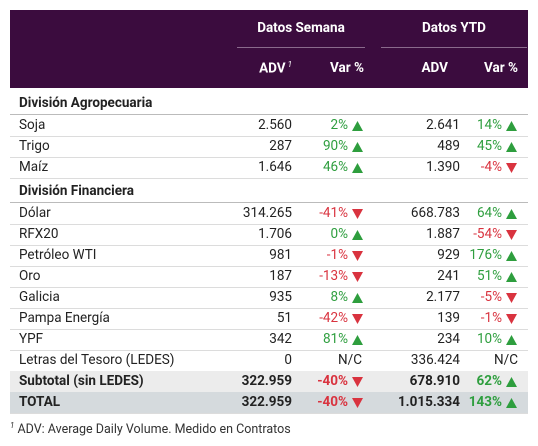 The width and height of the screenshot is (538, 446). Describe the element at coordinates (485, 255) in the screenshot. I see `cell-var: 176%` at that location.